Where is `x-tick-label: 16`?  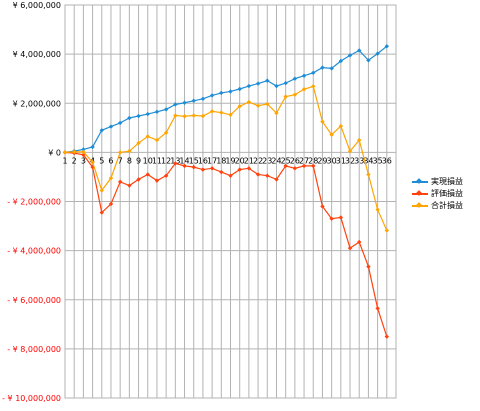 x-tick-label: 16 is located at coordinates (203, 160).